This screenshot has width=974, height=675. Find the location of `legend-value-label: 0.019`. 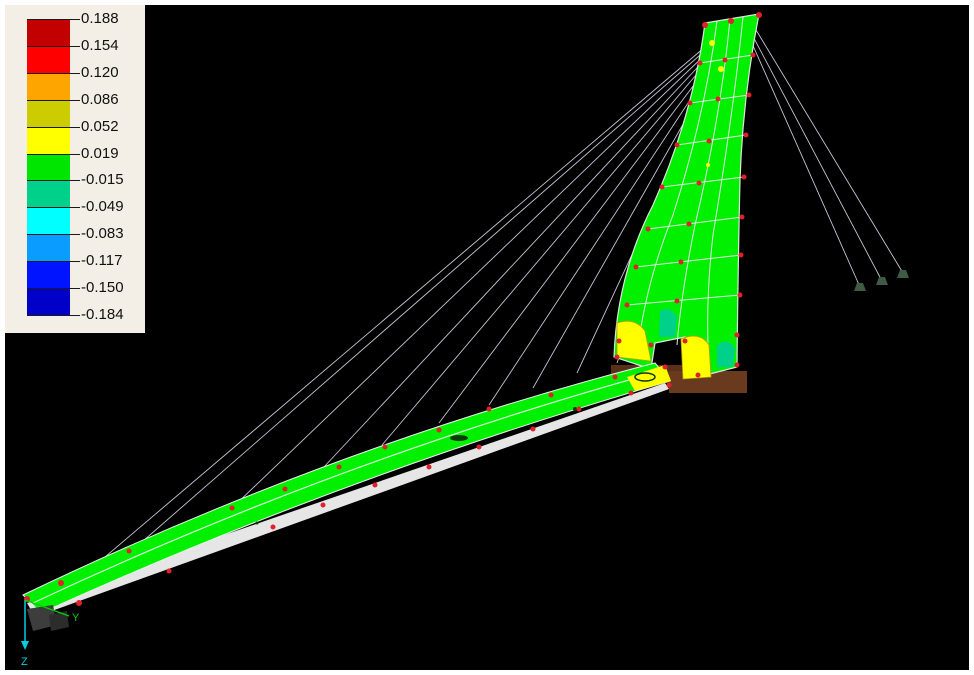

legend-value-label: 0.019 is located at coordinates (100, 153).